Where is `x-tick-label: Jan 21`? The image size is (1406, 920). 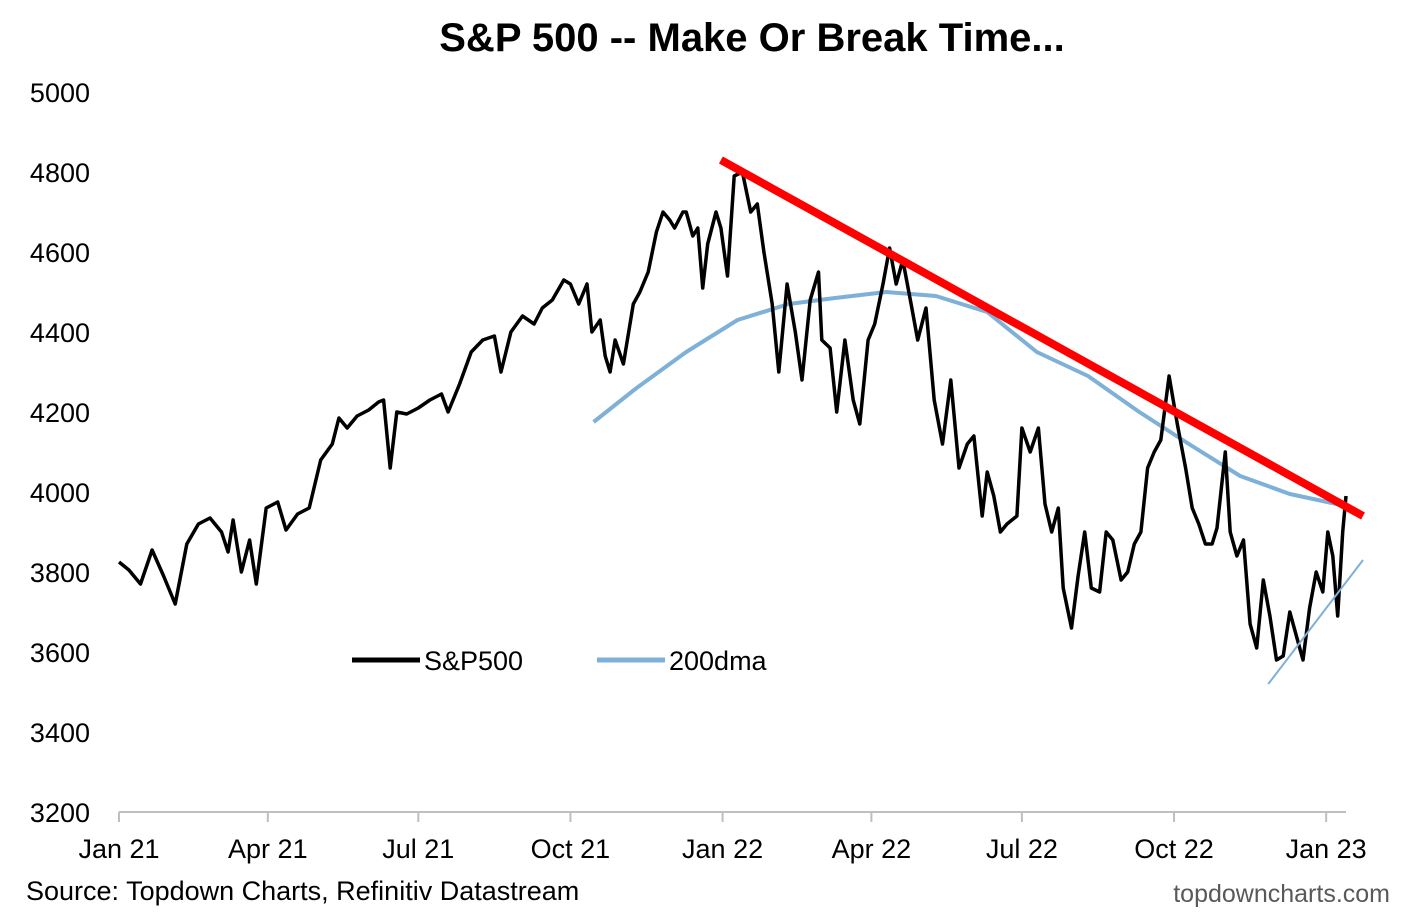
x-tick-label: Jan 21 is located at coordinates (118, 849).